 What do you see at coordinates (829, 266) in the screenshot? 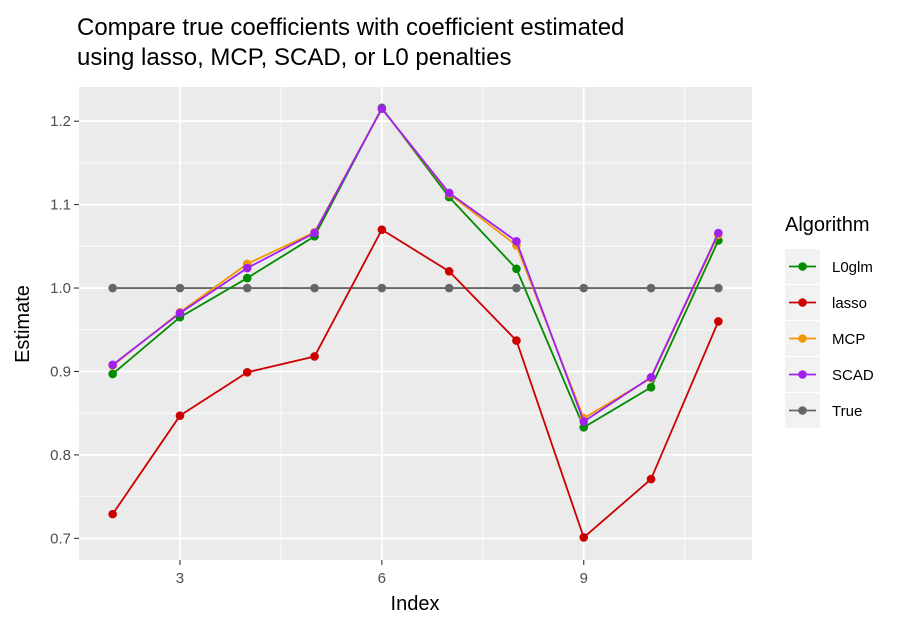
I see `legend-item-l0glm: L0glm` at bounding box center [829, 266].